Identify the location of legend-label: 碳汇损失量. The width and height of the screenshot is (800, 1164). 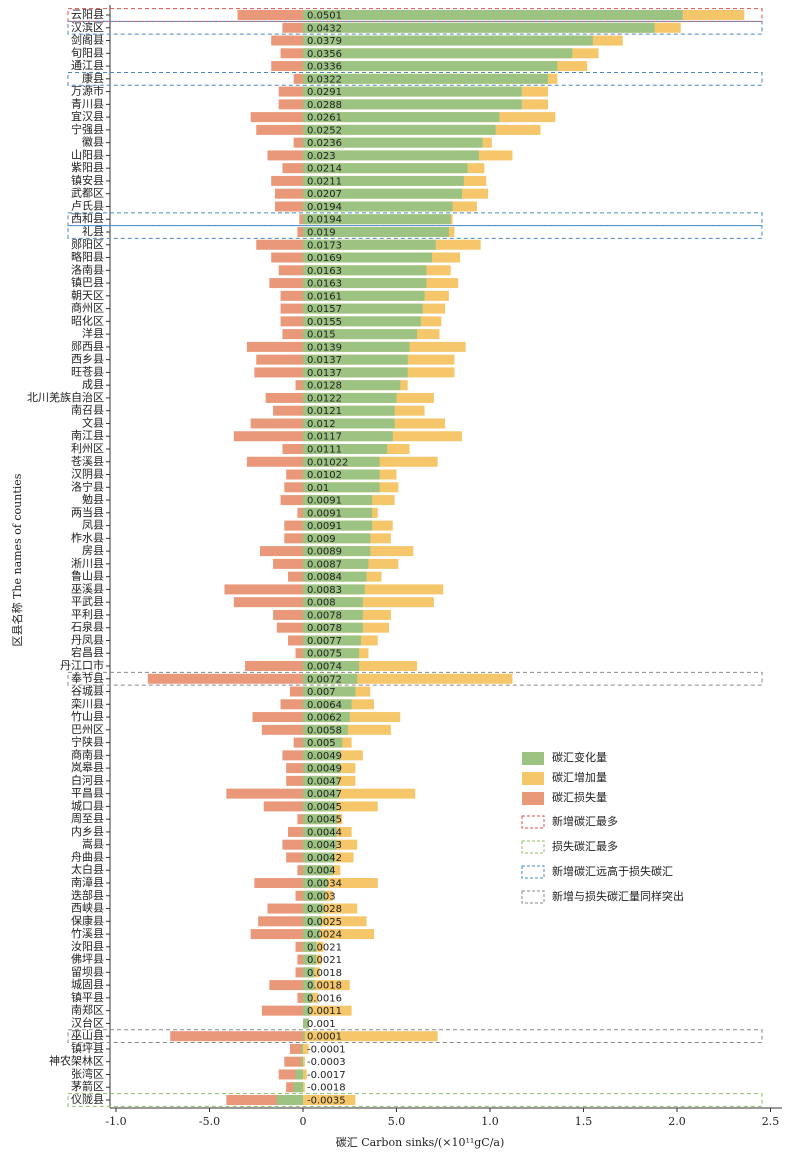
(579, 797).